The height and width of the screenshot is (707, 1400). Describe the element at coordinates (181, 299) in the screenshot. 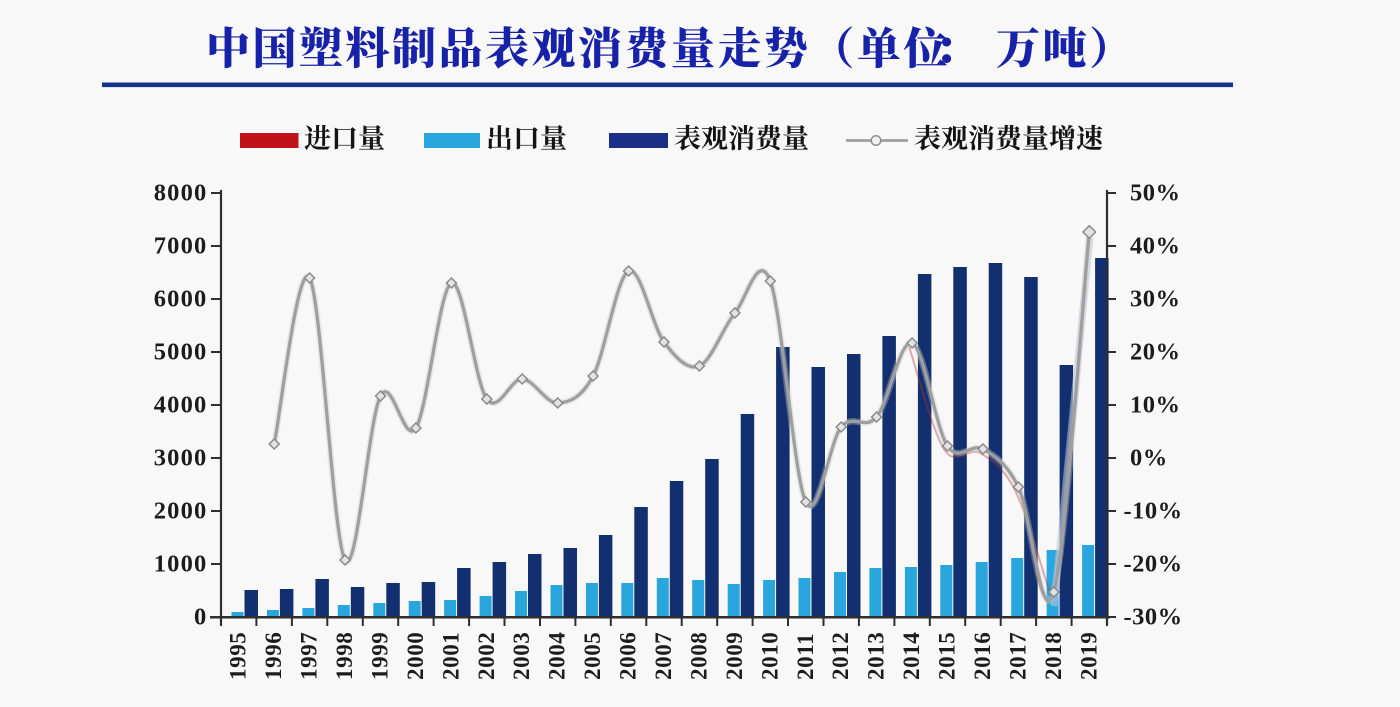

I see `svg-text: 6000` at that location.